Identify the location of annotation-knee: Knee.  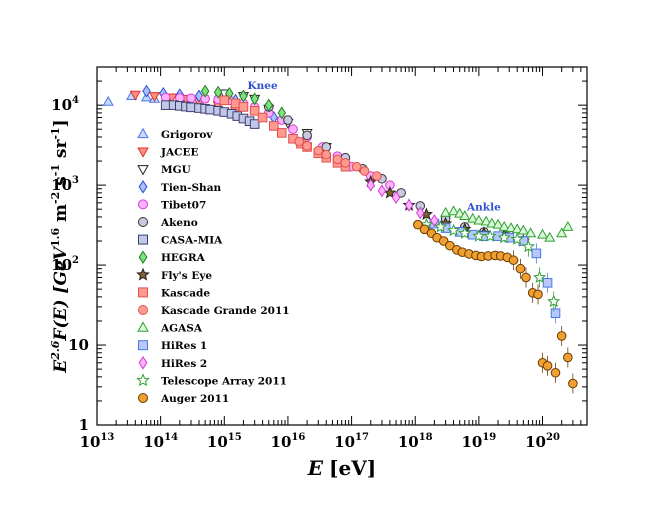
(263, 86).